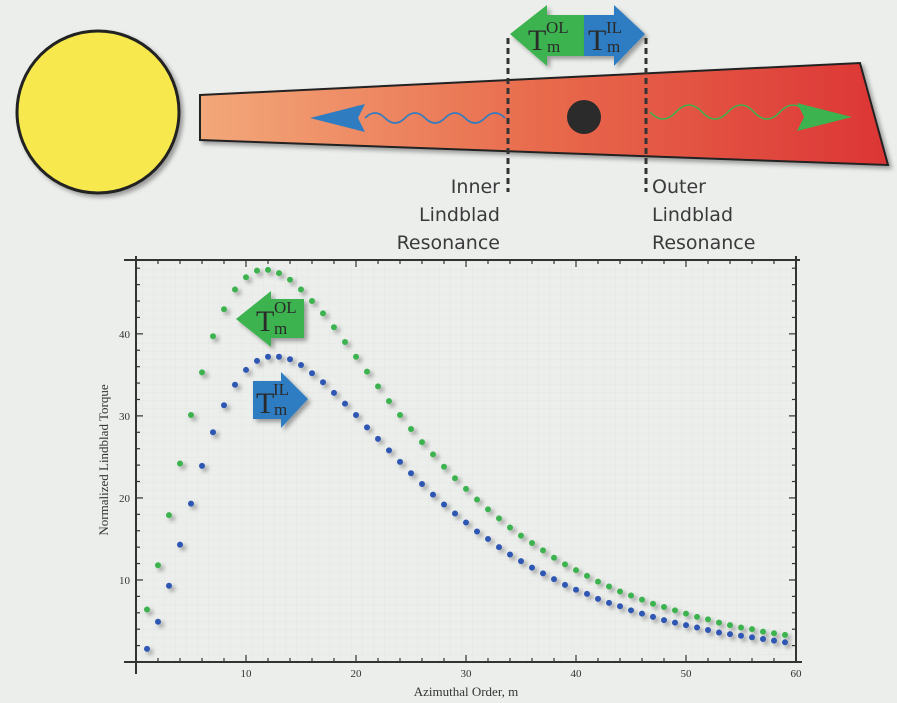 The height and width of the screenshot is (703, 897). Describe the element at coordinates (125, 417) in the screenshot. I see `y-tick-label: 30` at that location.